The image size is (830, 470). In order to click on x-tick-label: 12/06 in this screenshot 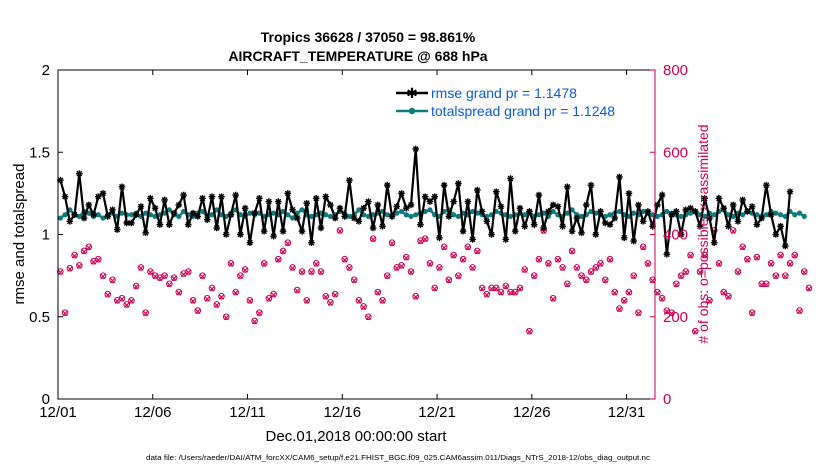, I will do `click(153, 412)`.